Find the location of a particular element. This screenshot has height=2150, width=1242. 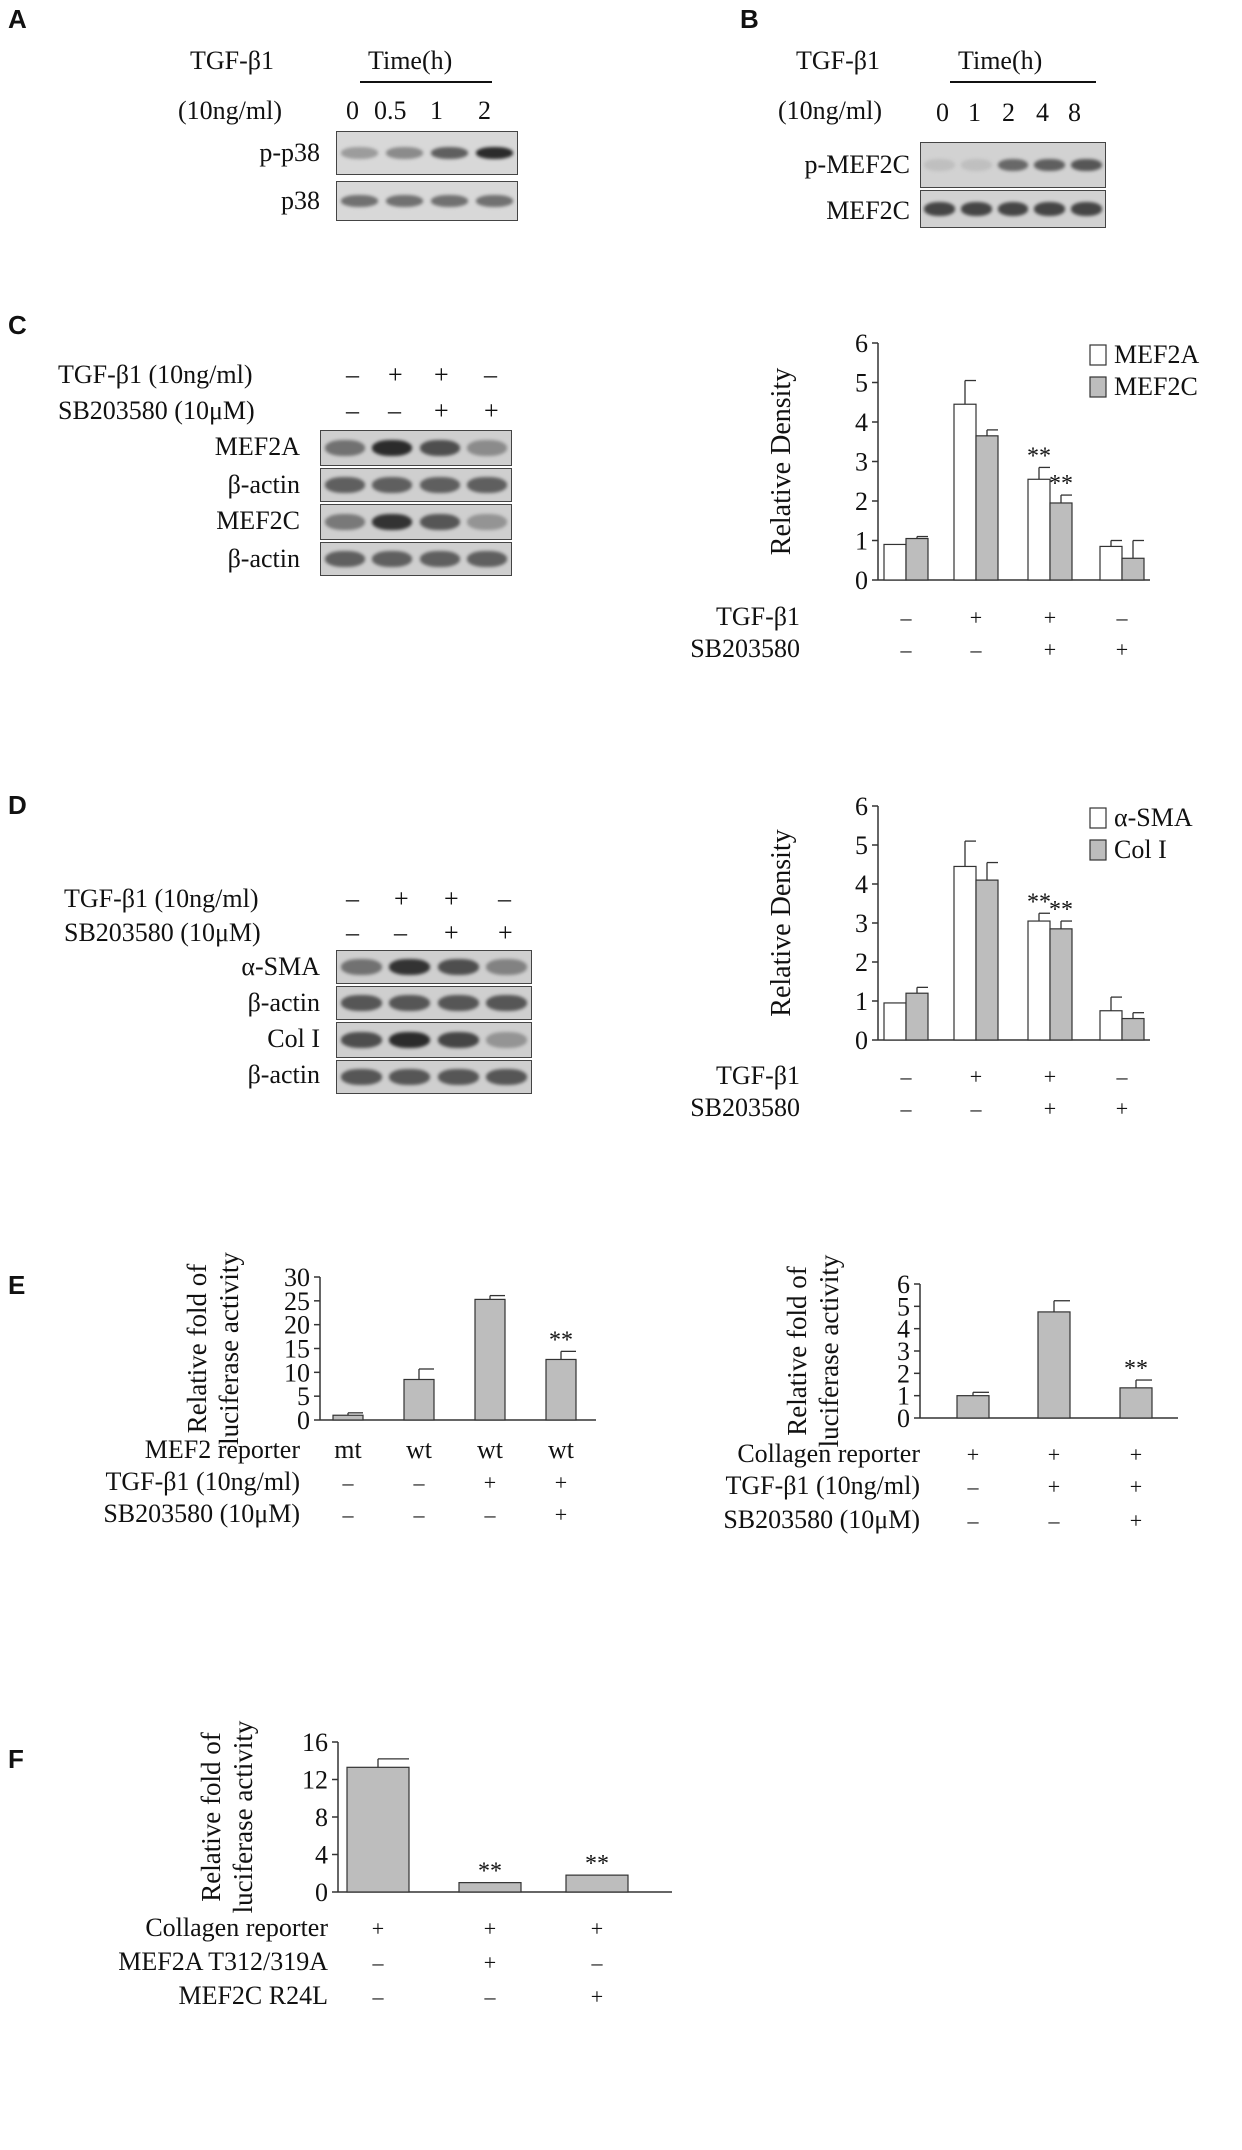

time-header: Time(h) is located at coordinates (1000, 60).